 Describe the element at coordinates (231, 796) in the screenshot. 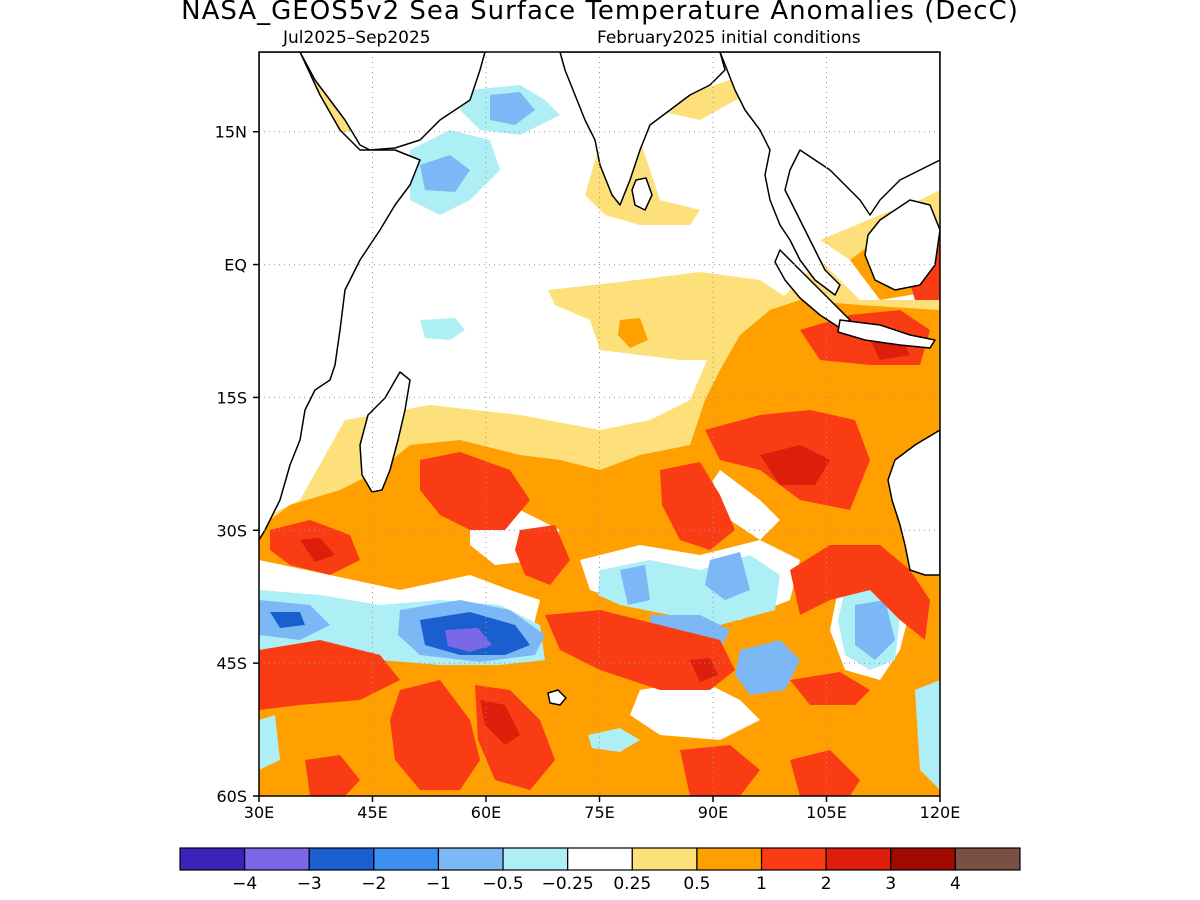

I see `y-tick-label: 60S` at that location.